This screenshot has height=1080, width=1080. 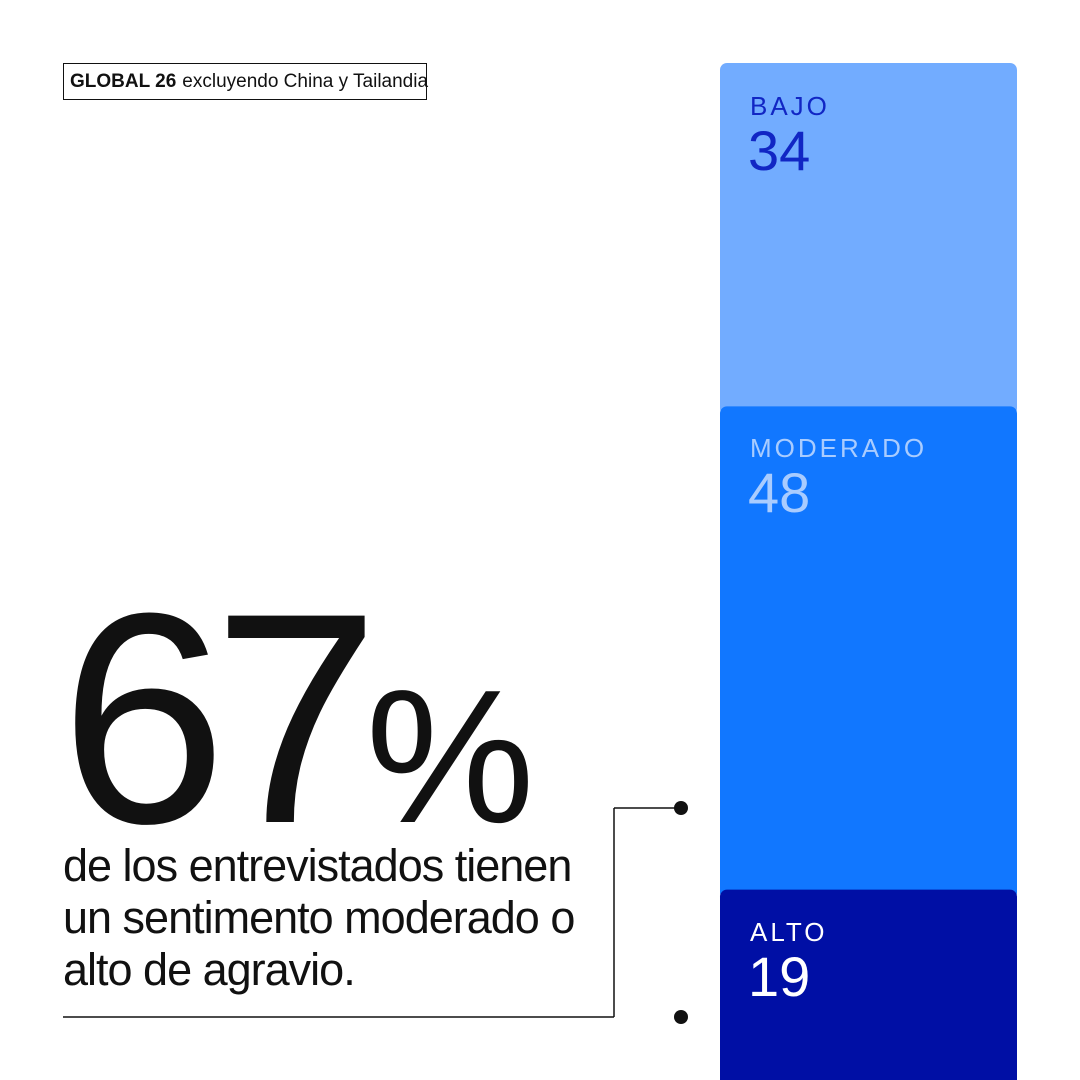 What do you see at coordinates (839, 448) in the screenshot?
I see `segment-label-moderado: MODERADO` at bounding box center [839, 448].